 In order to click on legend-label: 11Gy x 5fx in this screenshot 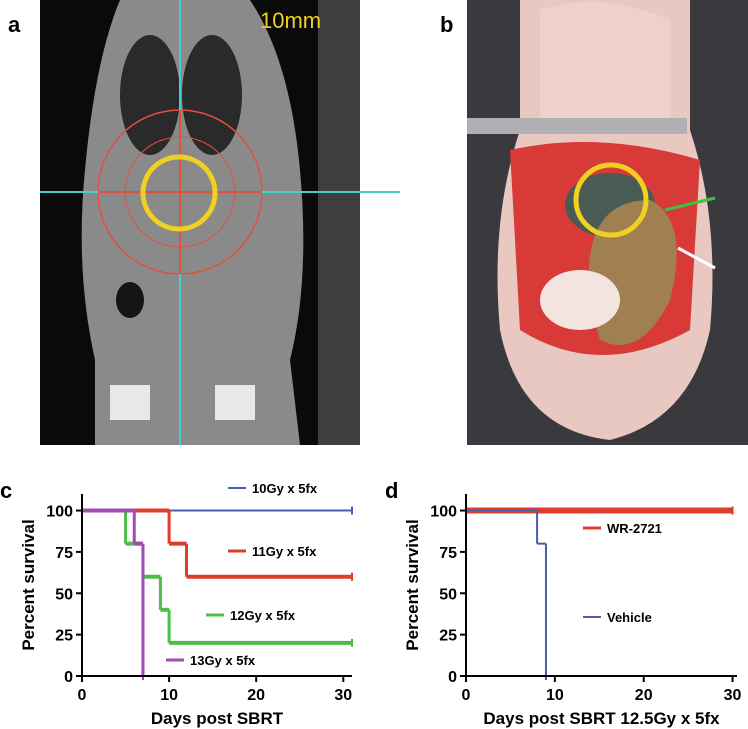, I will do `click(284, 551)`.